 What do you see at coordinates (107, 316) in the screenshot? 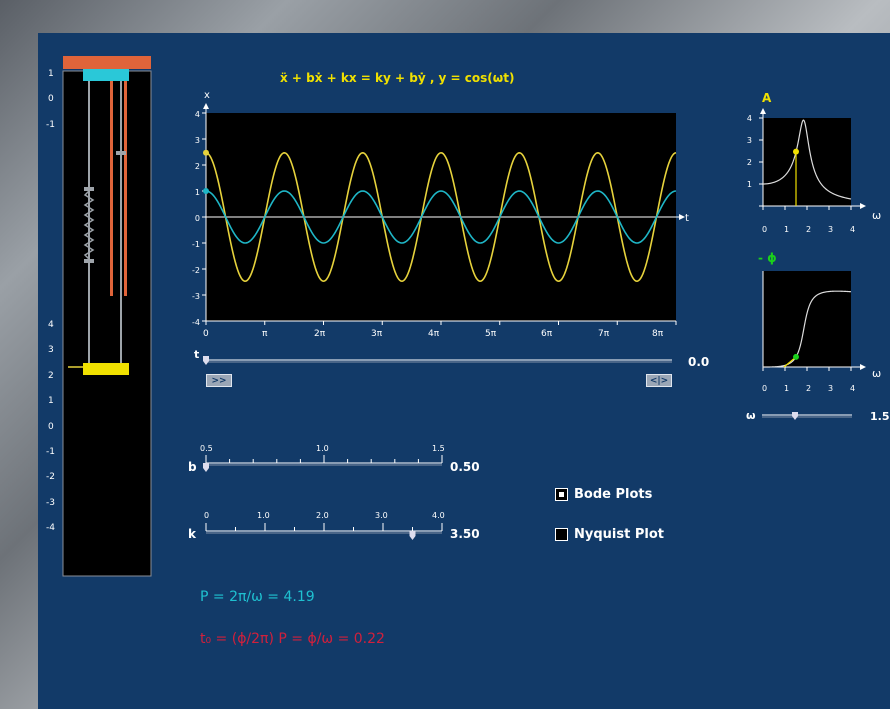
I see `spring-apparatus` at bounding box center [107, 316].